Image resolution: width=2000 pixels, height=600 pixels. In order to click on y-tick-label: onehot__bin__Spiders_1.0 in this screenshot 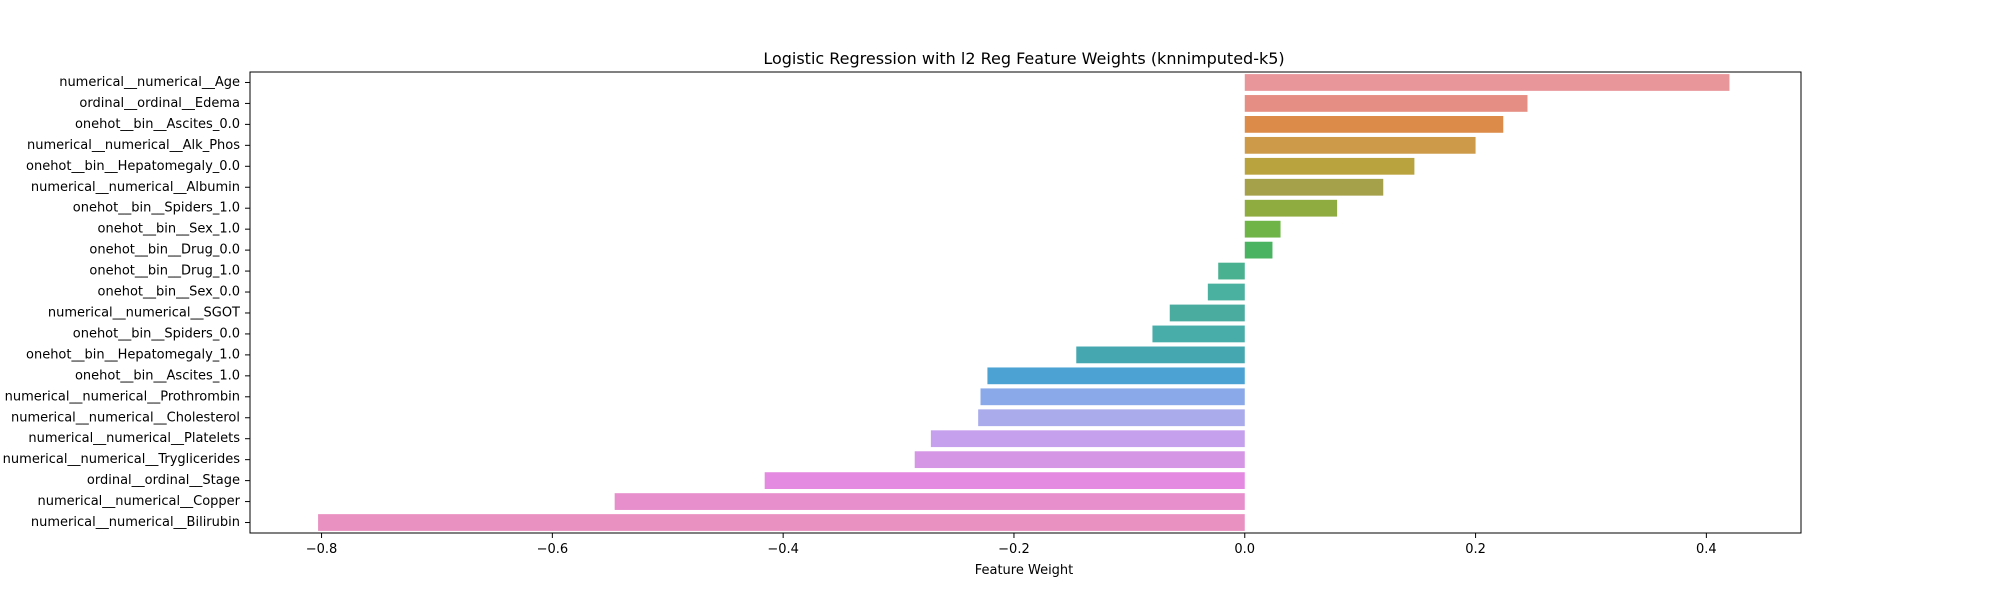, I will do `click(156, 208)`.